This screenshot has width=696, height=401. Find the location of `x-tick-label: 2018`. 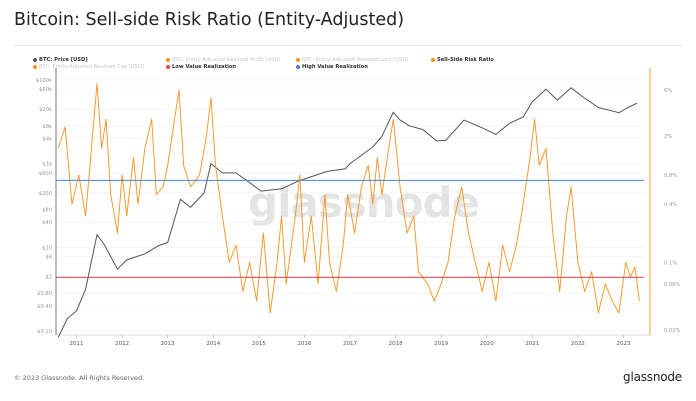

x-tick-label: 2018 is located at coordinates (396, 344).